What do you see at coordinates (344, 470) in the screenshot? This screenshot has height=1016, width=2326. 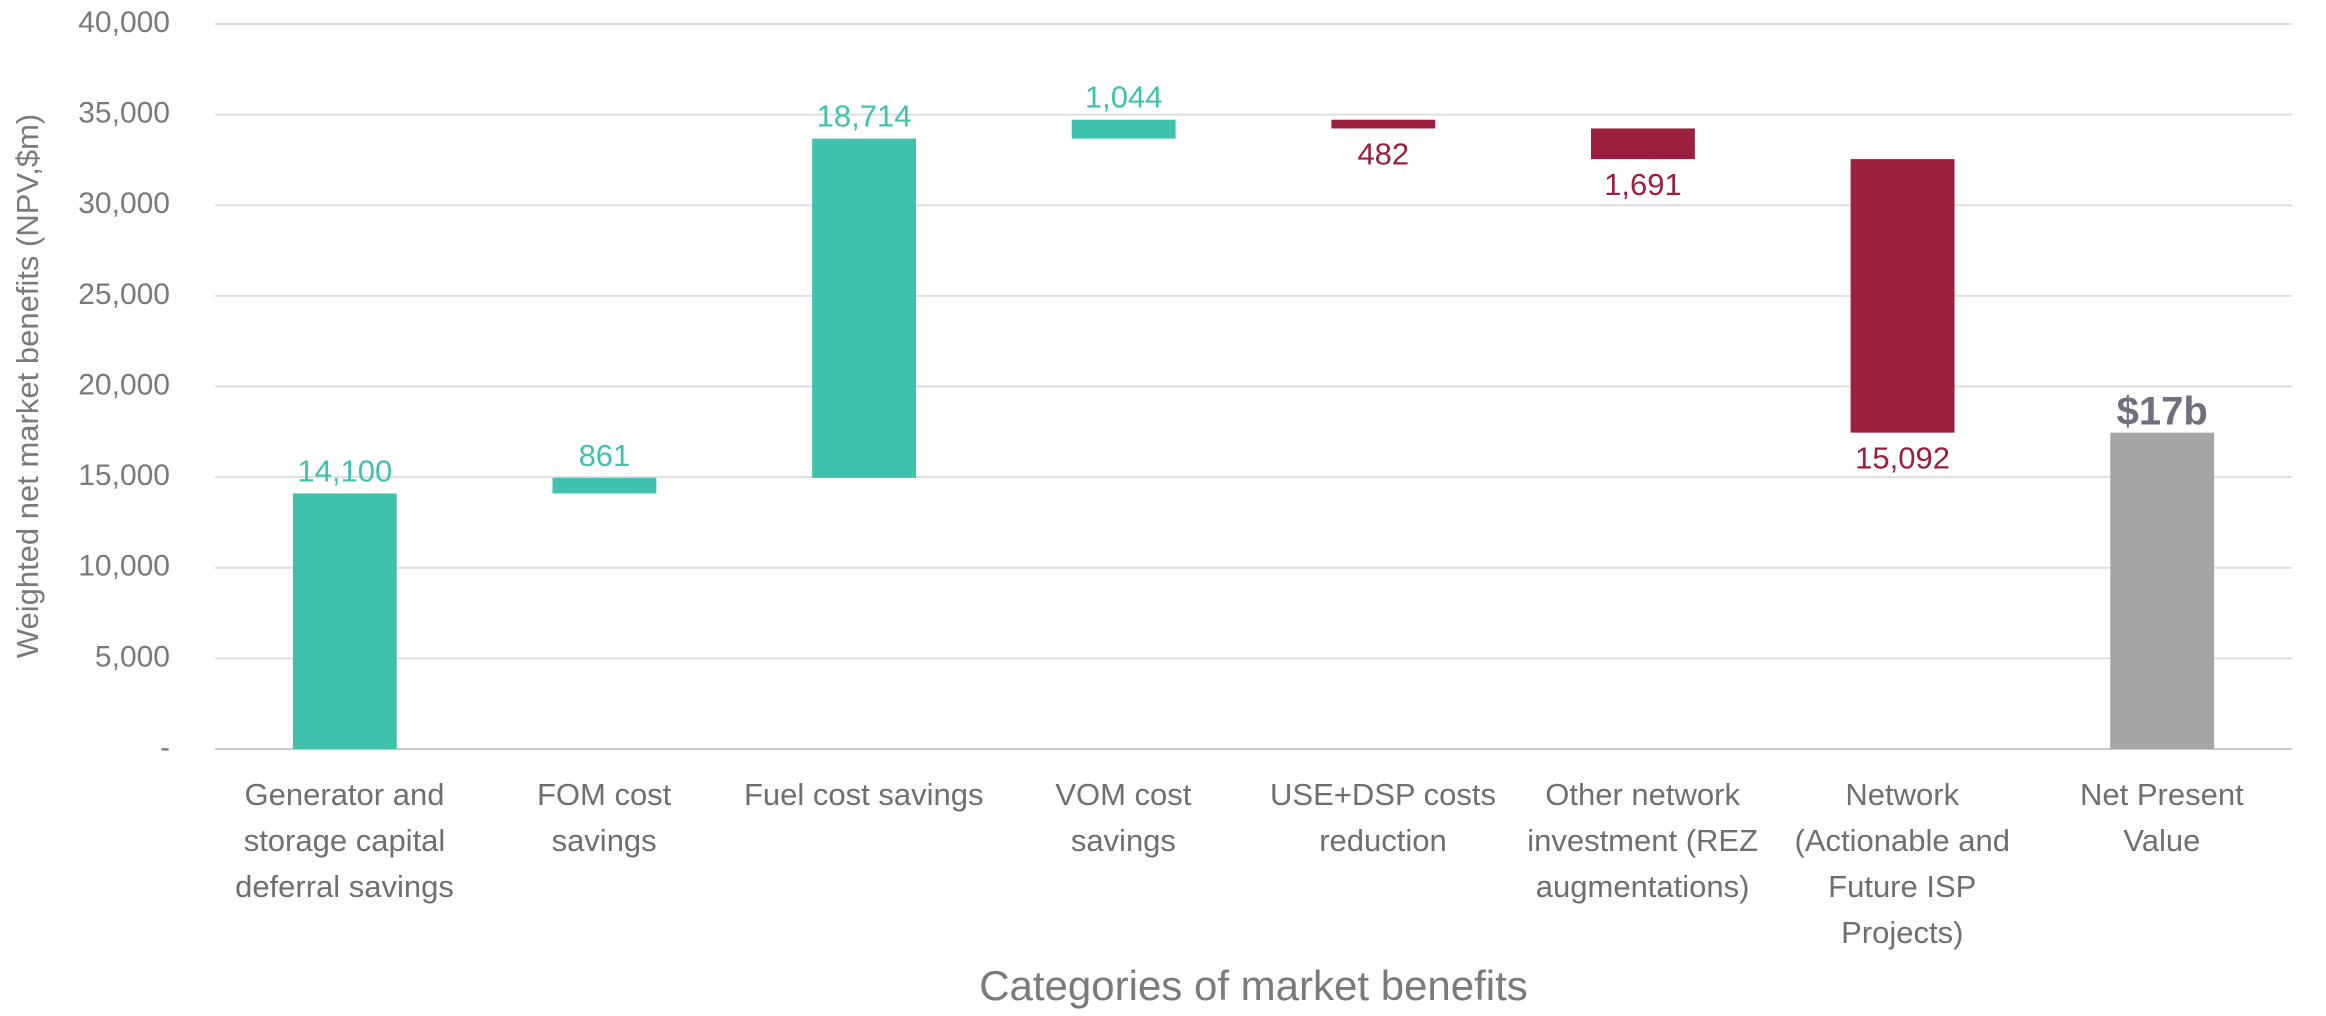 I see `data-label: 14,100` at bounding box center [344, 470].